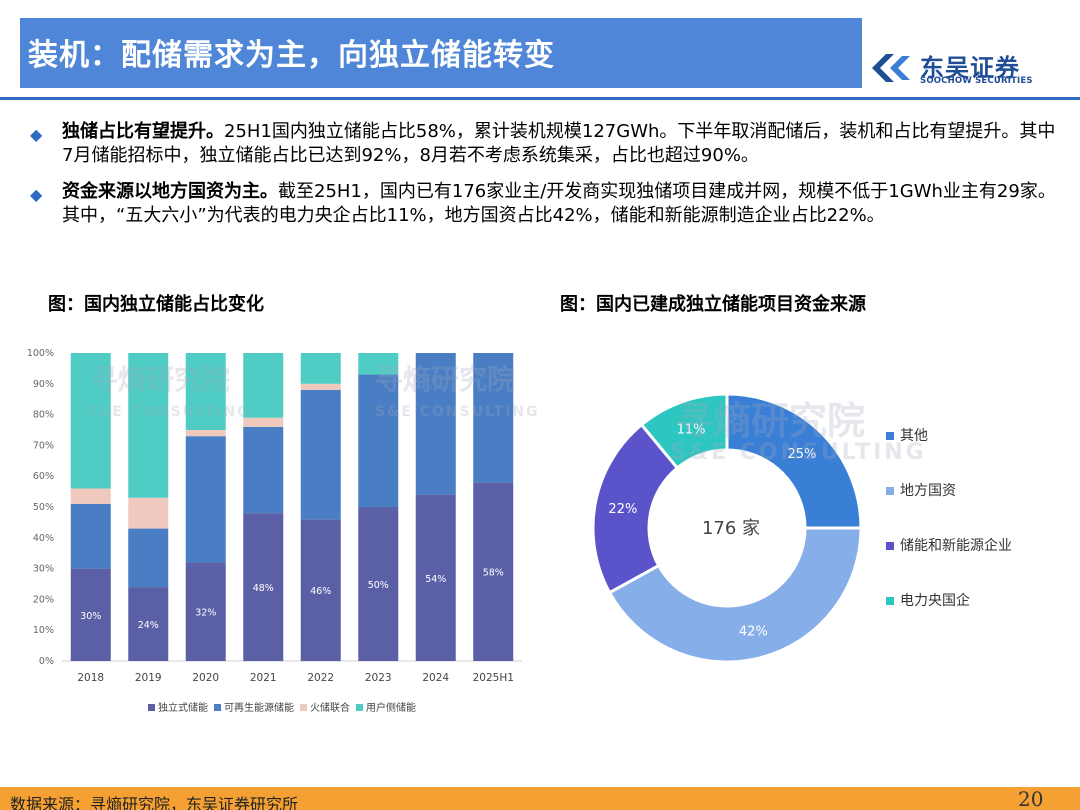 This screenshot has height=810, width=1080. I want to click on legend-label: 地方国资, so click(928, 491).